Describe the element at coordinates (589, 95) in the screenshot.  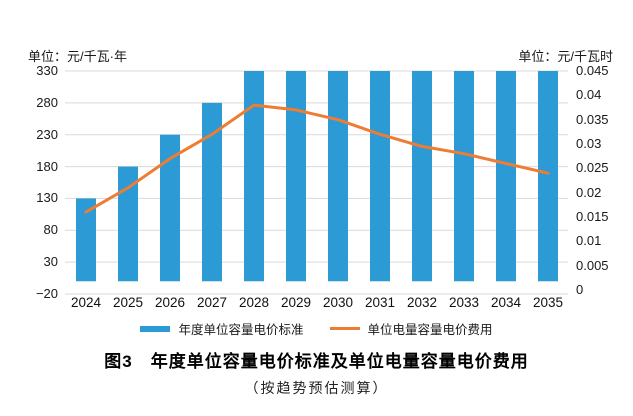
I see `right-axis-tick: 0.04` at that location.